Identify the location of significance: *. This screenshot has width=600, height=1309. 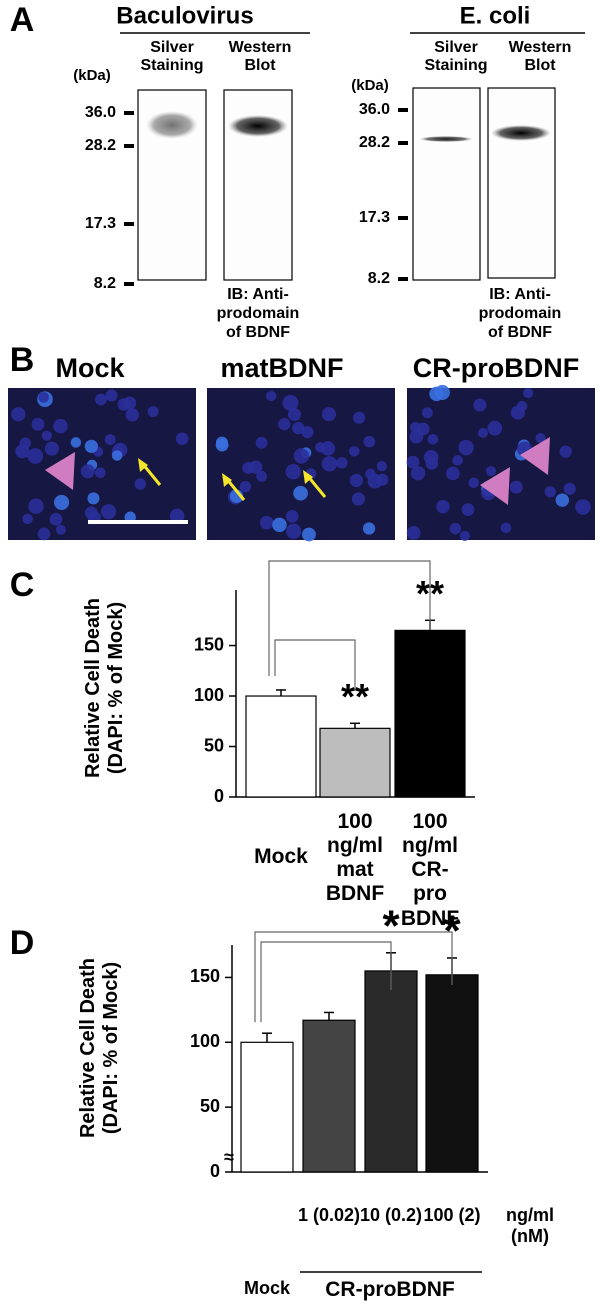
(391, 925).